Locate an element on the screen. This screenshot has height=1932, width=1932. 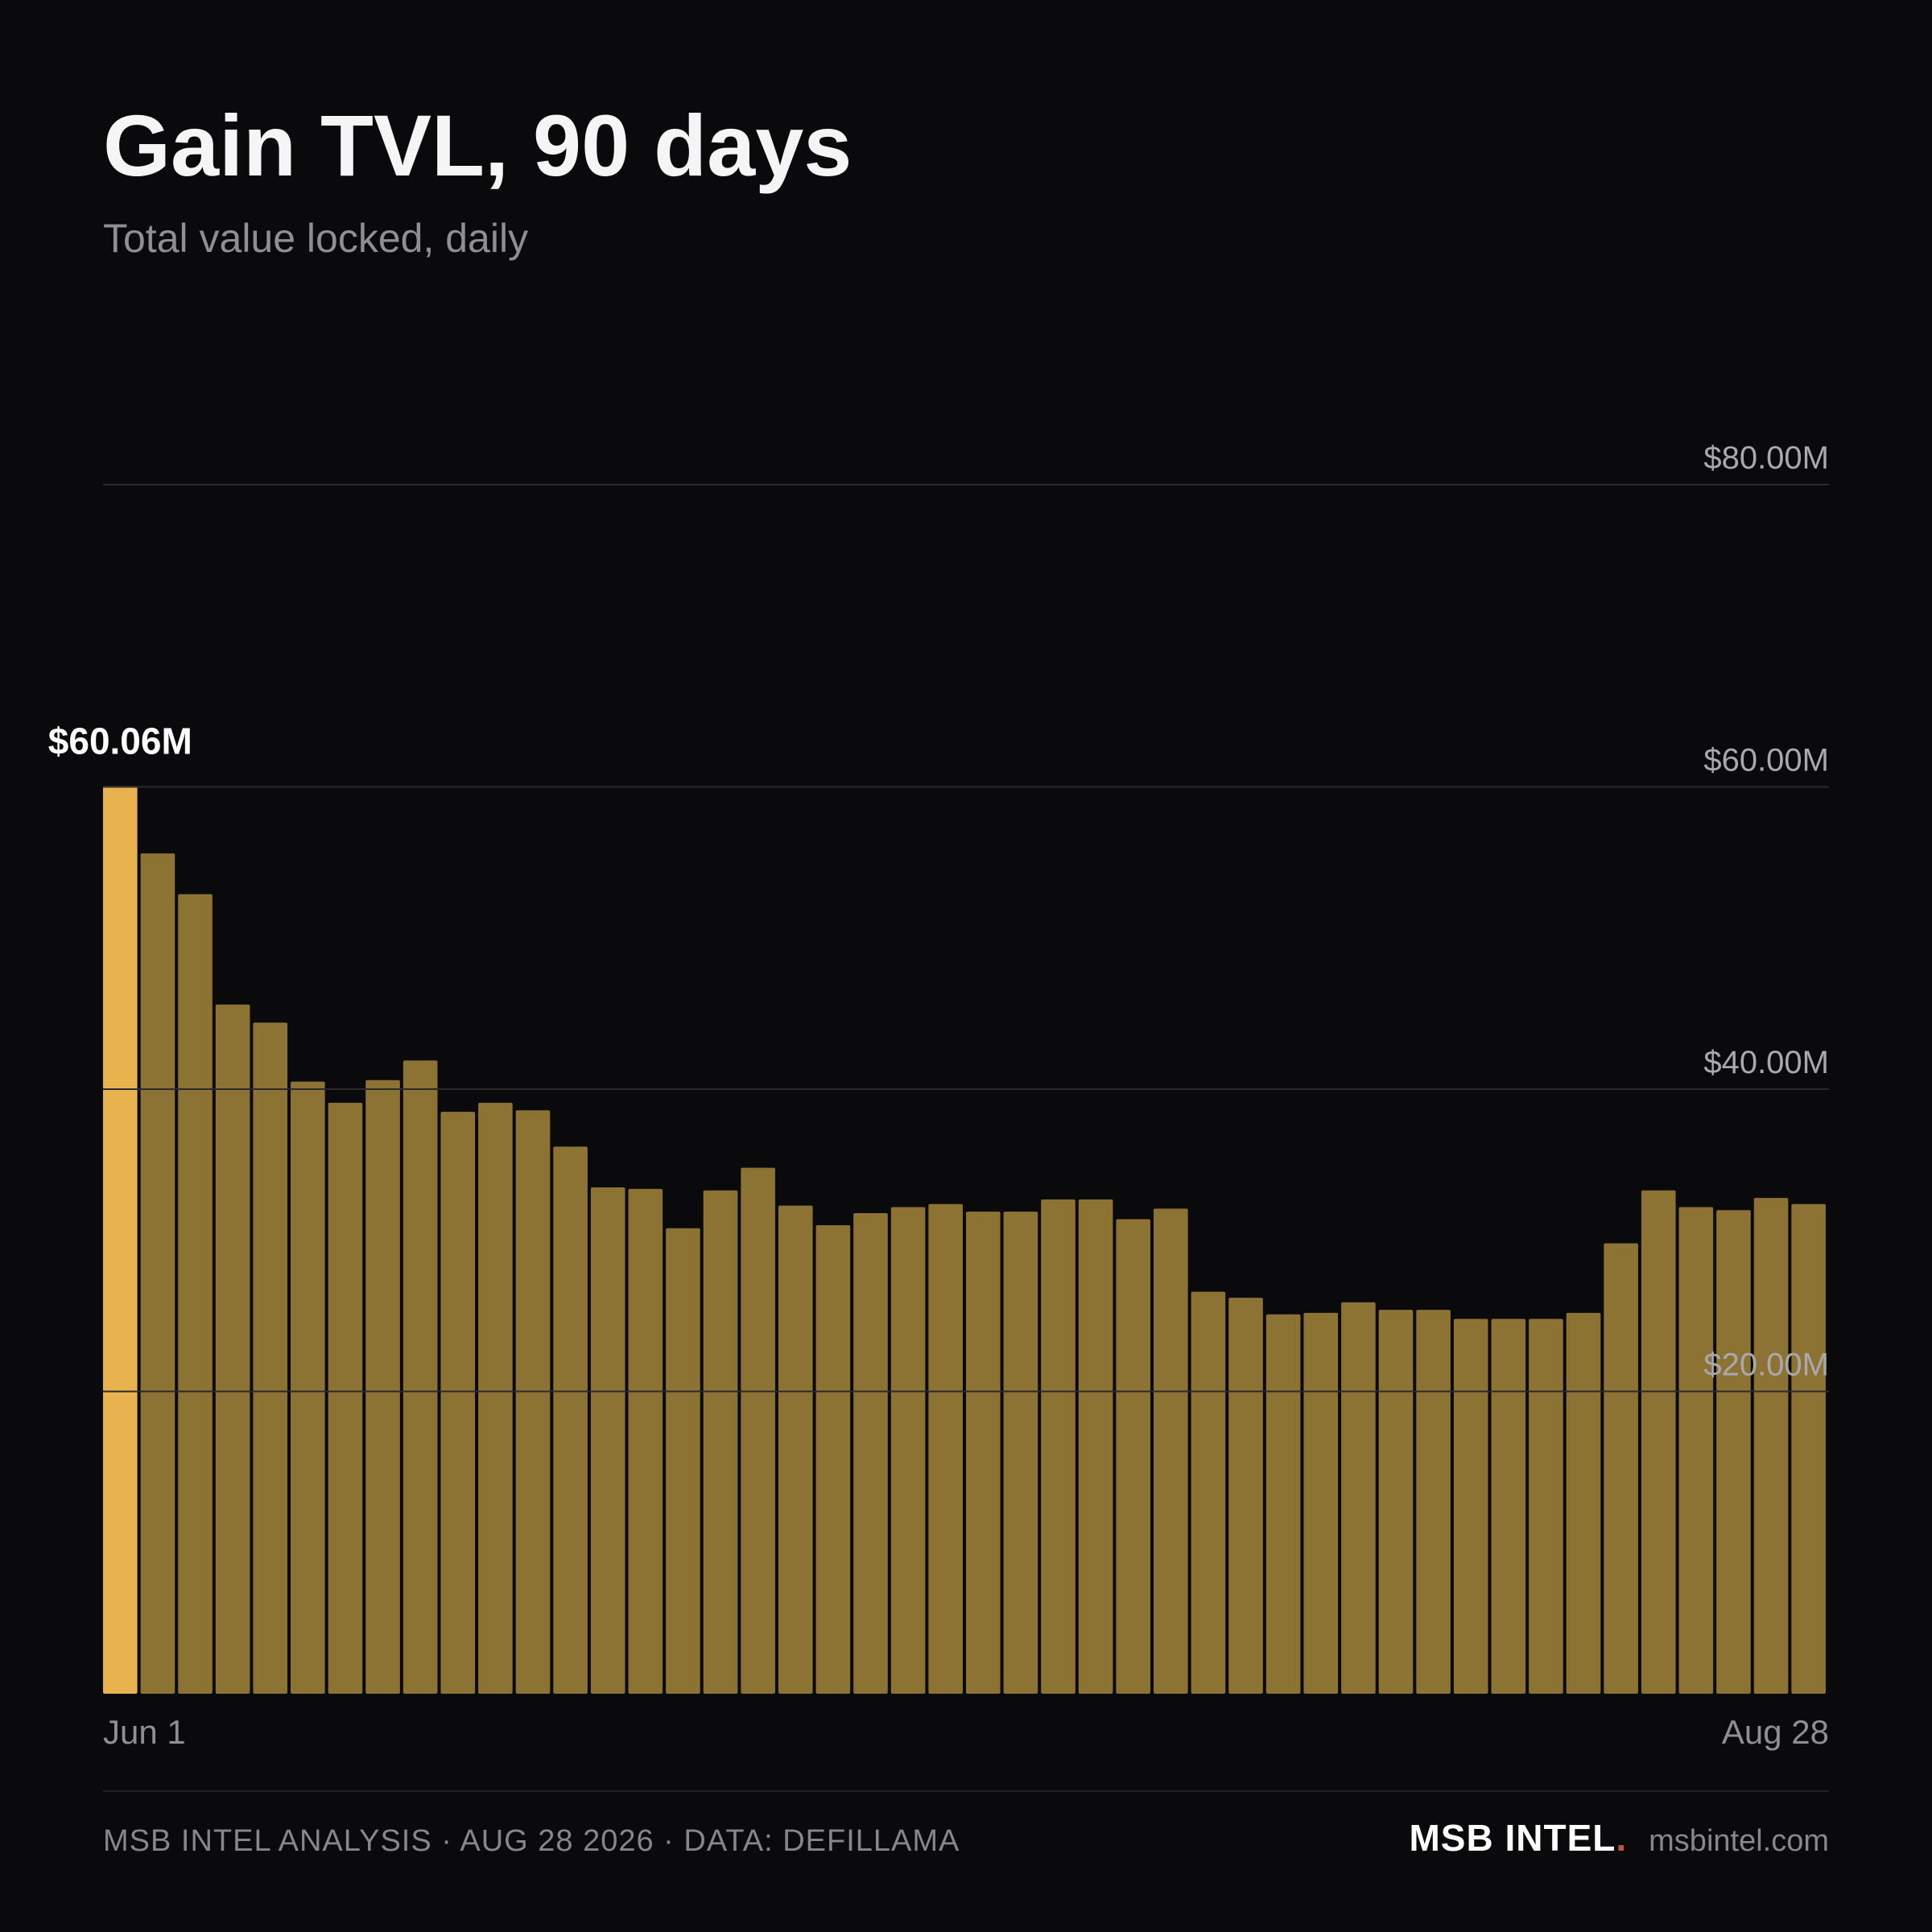
y-tick-label: $80.00M is located at coordinates (1766, 458).